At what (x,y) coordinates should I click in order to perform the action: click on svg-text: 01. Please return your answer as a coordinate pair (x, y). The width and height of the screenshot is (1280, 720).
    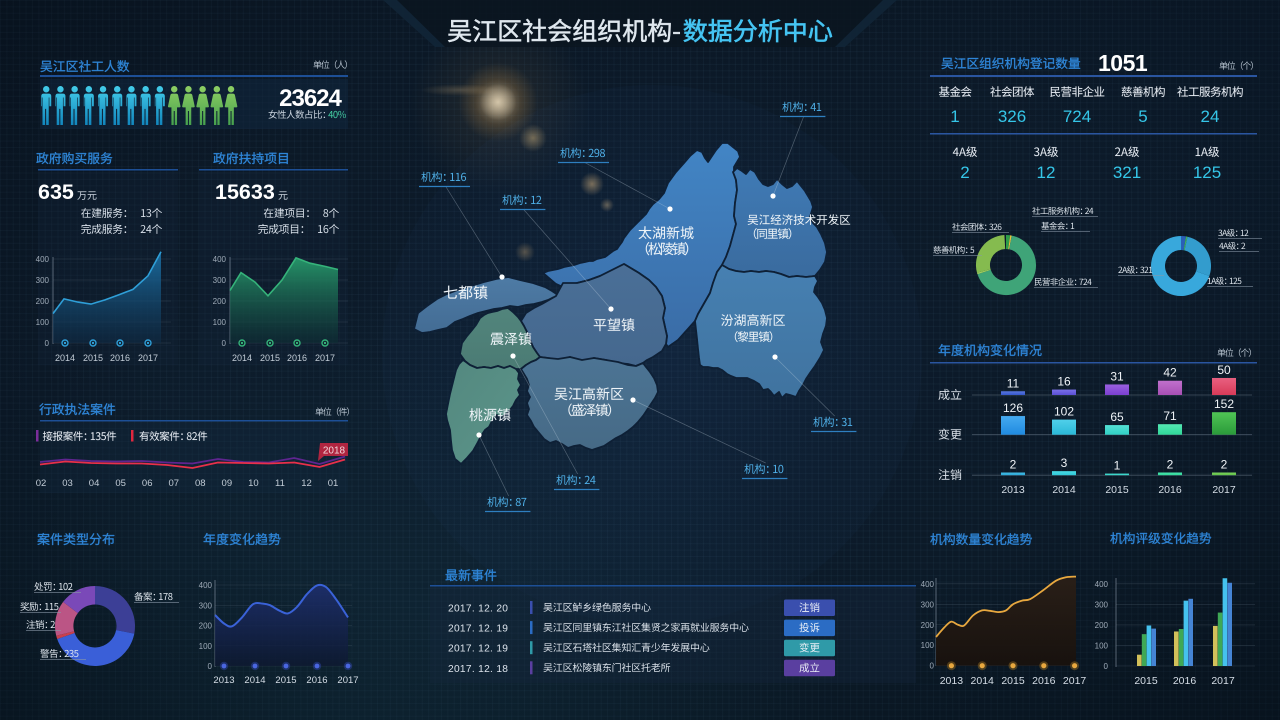
    Looking at the image, I should click on (333, 483).